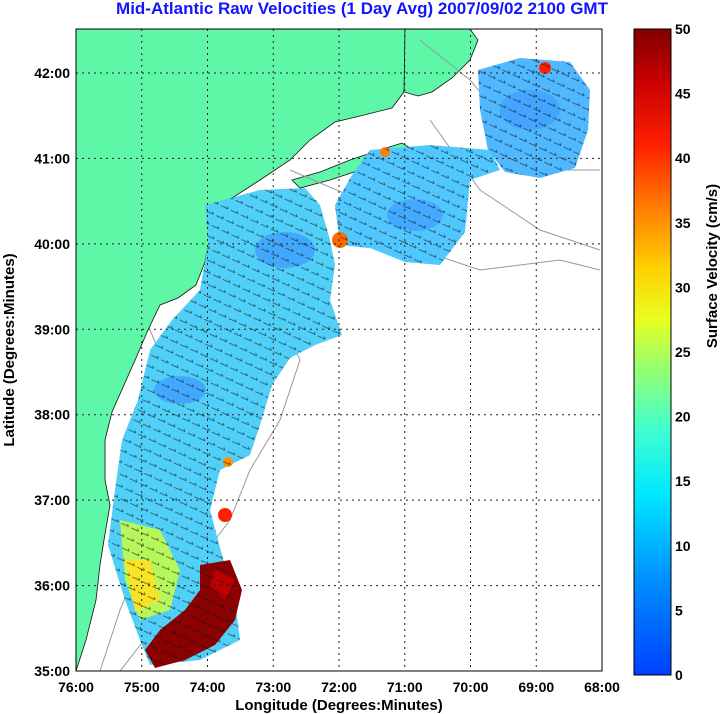  Describe the element at coordinates (339, 705) in the screenshot. I see `x-axis-label: Longitude (Degrees:Minutes)` at that location.